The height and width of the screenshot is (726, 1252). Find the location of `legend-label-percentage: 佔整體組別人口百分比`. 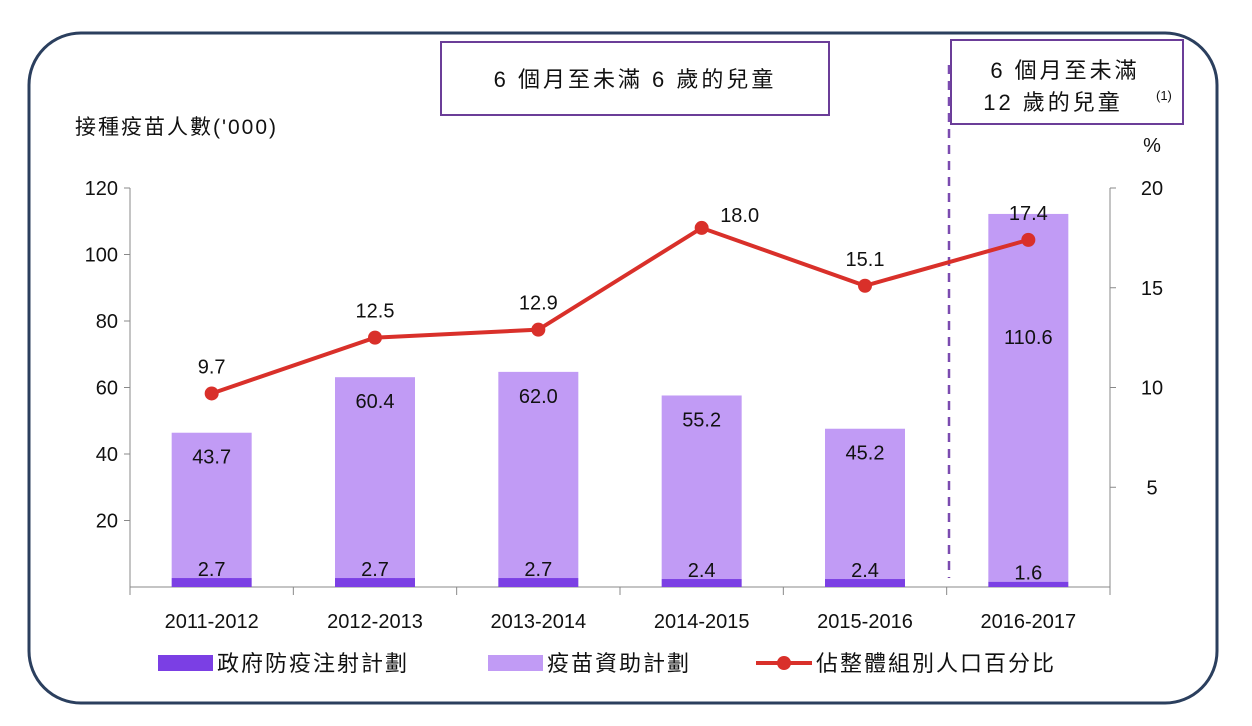

legend-label-percentage: 佔整體組別人口百分比 is located at coordinates (936, 663).